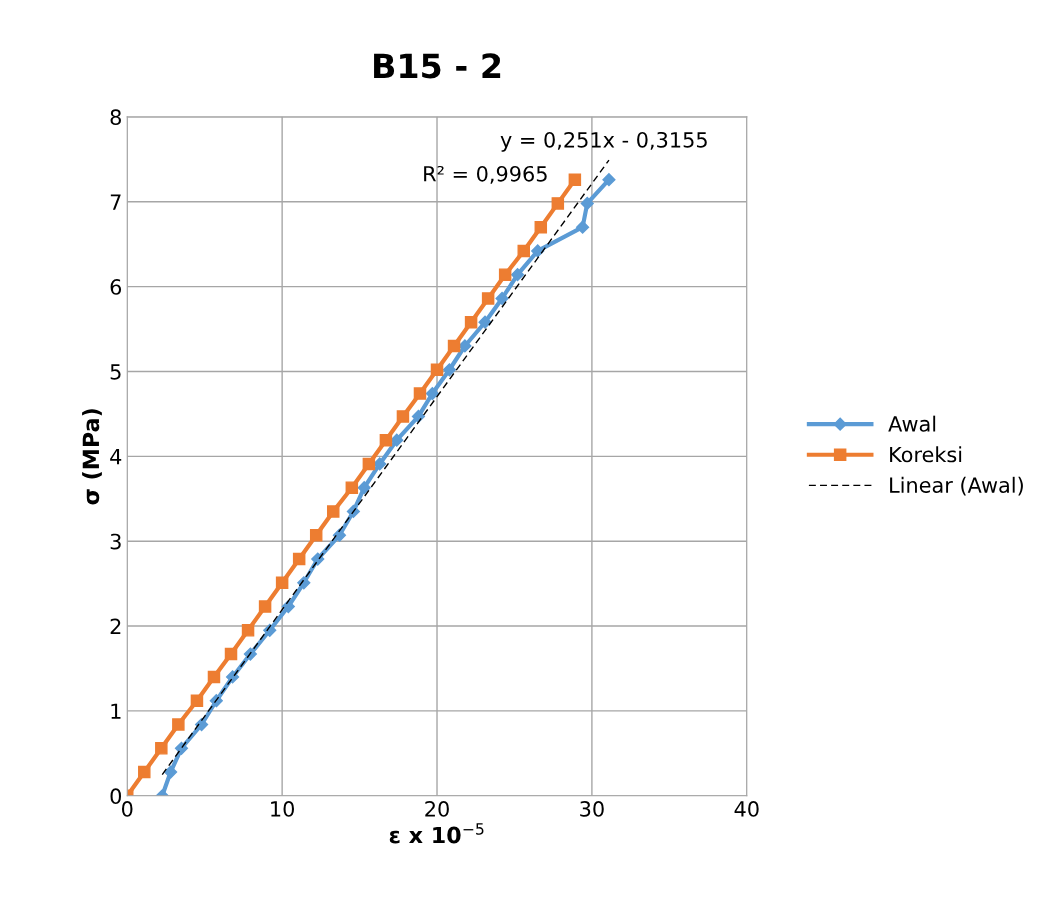 This screenshot has width=1043, height=920. Describe the element at coordinates (912, 423) in the screenshot. I see `legend-label: Awal` at that location.